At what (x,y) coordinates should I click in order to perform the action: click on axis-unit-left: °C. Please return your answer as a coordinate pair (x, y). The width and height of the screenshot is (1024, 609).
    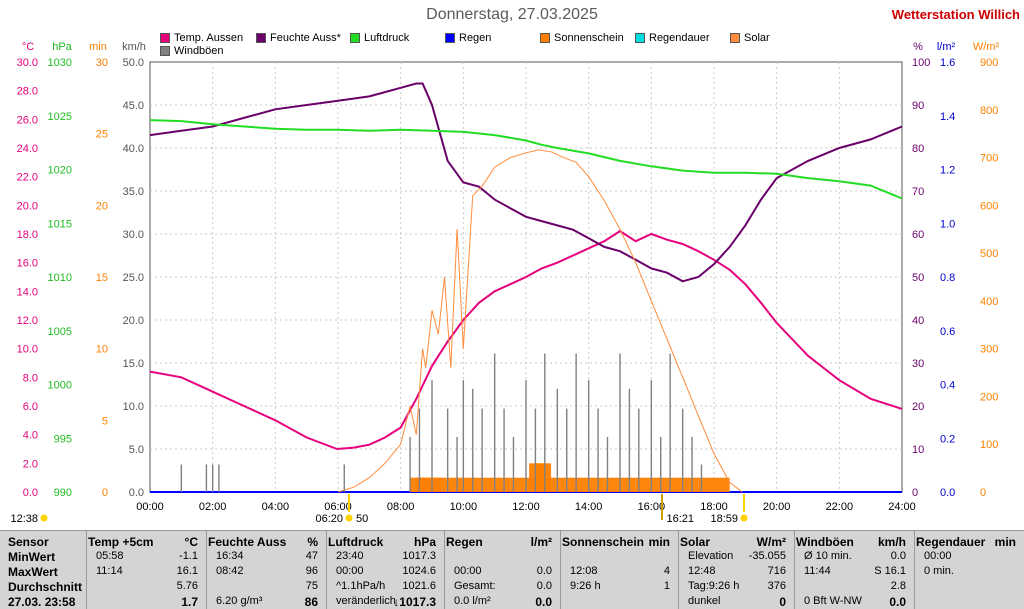
    Looking at the image, I should click on (28, 47).